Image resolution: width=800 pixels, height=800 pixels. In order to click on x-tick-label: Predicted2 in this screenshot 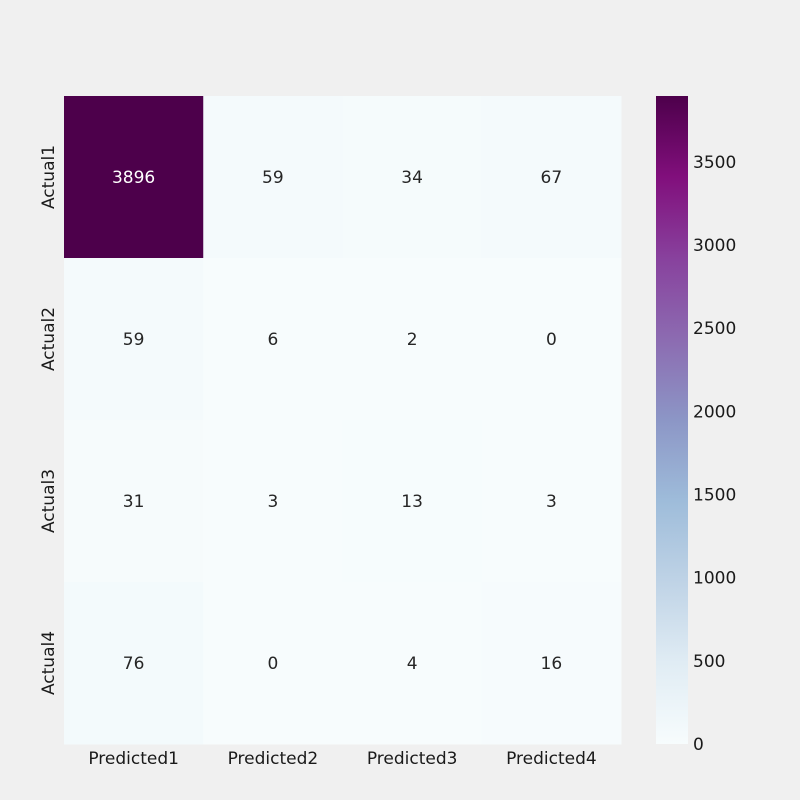, I will do `click(273, 759)`.